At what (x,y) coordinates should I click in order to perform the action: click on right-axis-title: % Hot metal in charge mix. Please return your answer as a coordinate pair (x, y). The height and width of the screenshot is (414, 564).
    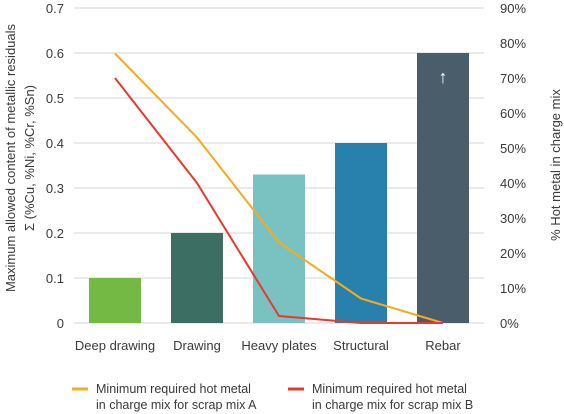
    Looking at the image, I should click on (555, 165).